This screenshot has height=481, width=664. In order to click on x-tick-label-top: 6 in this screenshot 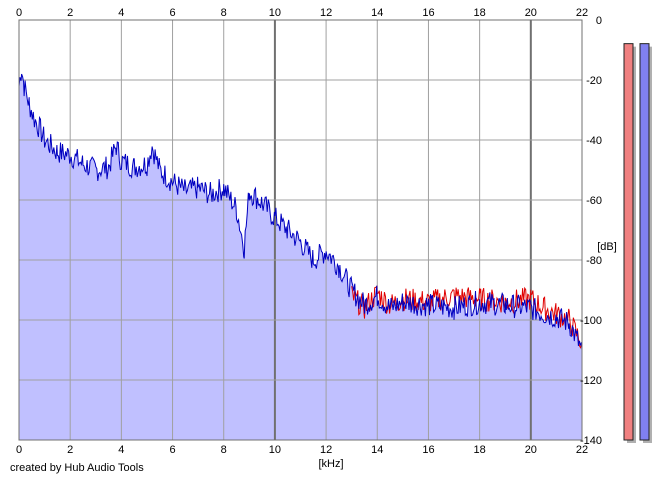, I will do `click(172, 13)`.